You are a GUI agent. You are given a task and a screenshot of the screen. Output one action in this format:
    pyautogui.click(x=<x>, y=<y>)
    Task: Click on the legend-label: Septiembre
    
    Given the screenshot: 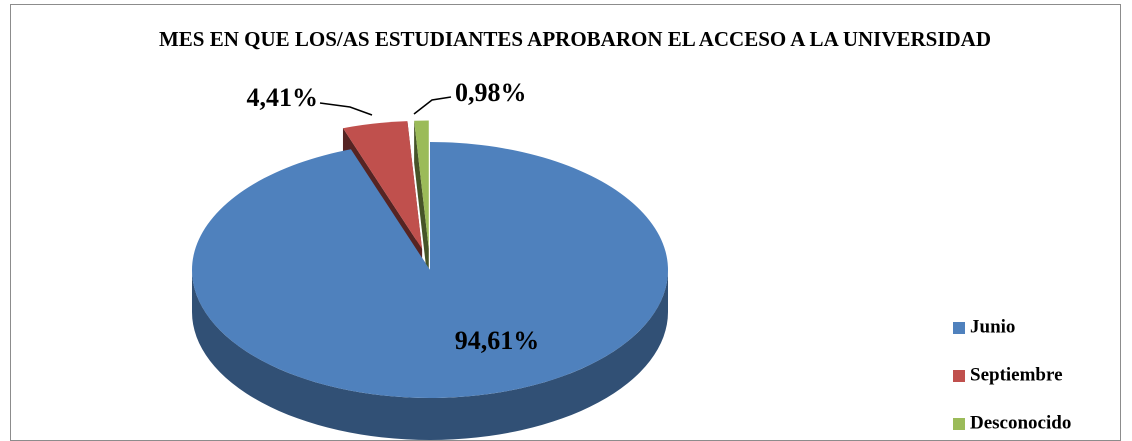 What is the action you would take?
    pyautogui.click(x=1016, y=374)
    